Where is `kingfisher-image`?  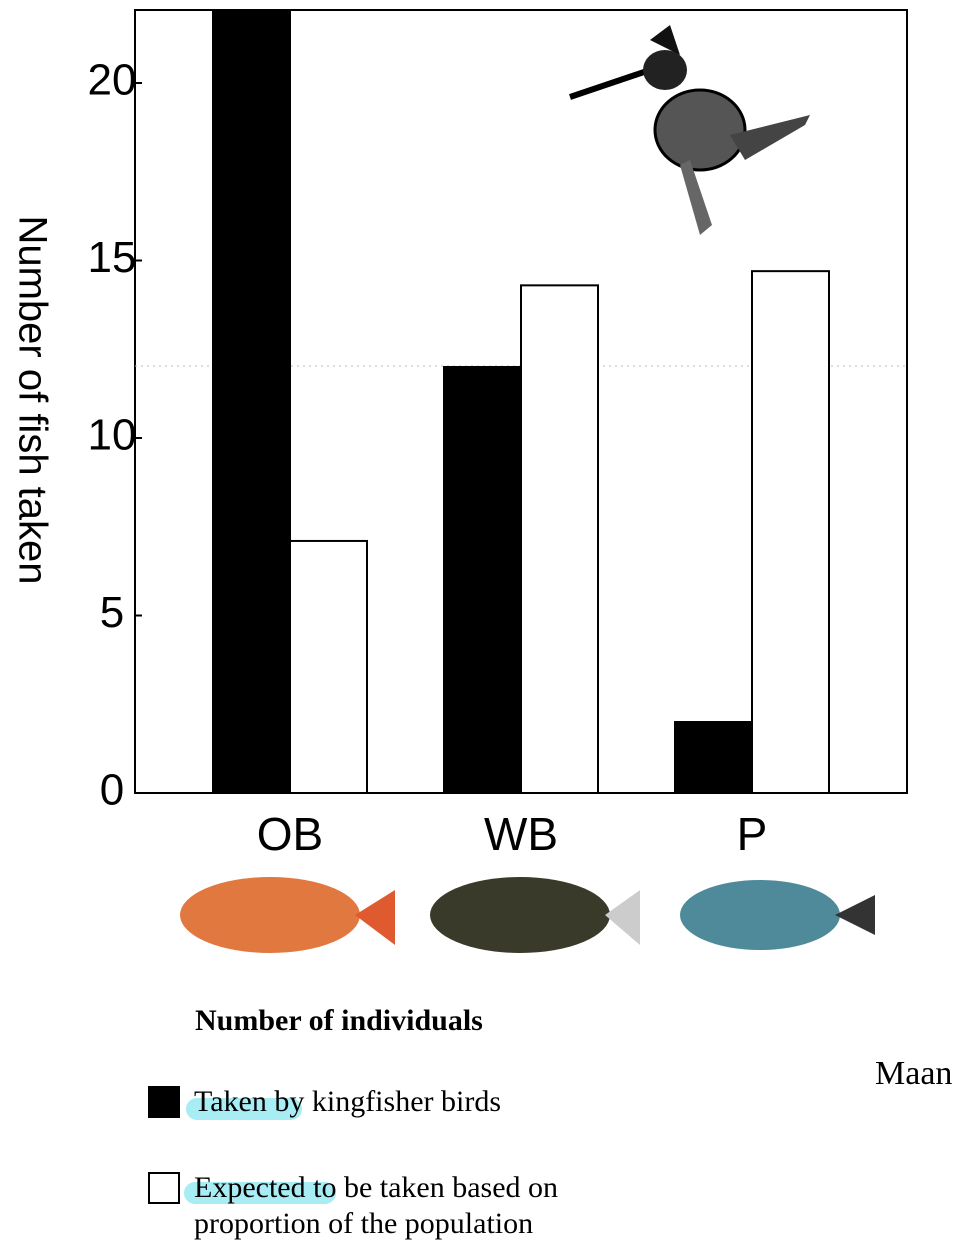 kingfisher-image is located at coordinates (689, 130).